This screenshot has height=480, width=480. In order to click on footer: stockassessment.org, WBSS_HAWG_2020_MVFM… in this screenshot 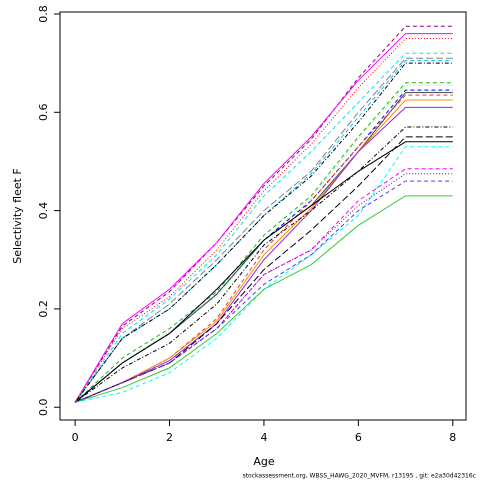, I will do `click(359, 476)`.